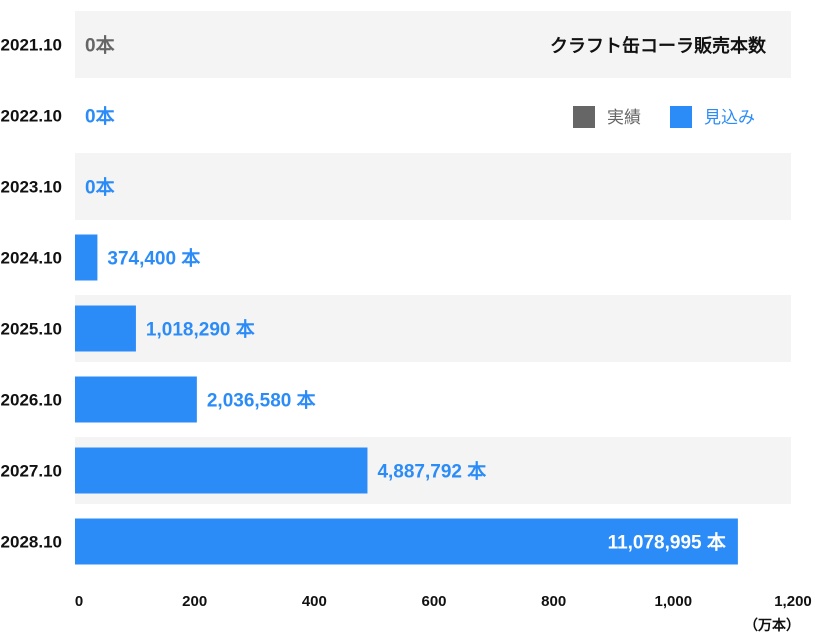 The image size is (815, 643). What do you see at coordinates (793, 601) in the screenshot?
I see `x-tick-label: 1,200` at bounding box center [793, 601].